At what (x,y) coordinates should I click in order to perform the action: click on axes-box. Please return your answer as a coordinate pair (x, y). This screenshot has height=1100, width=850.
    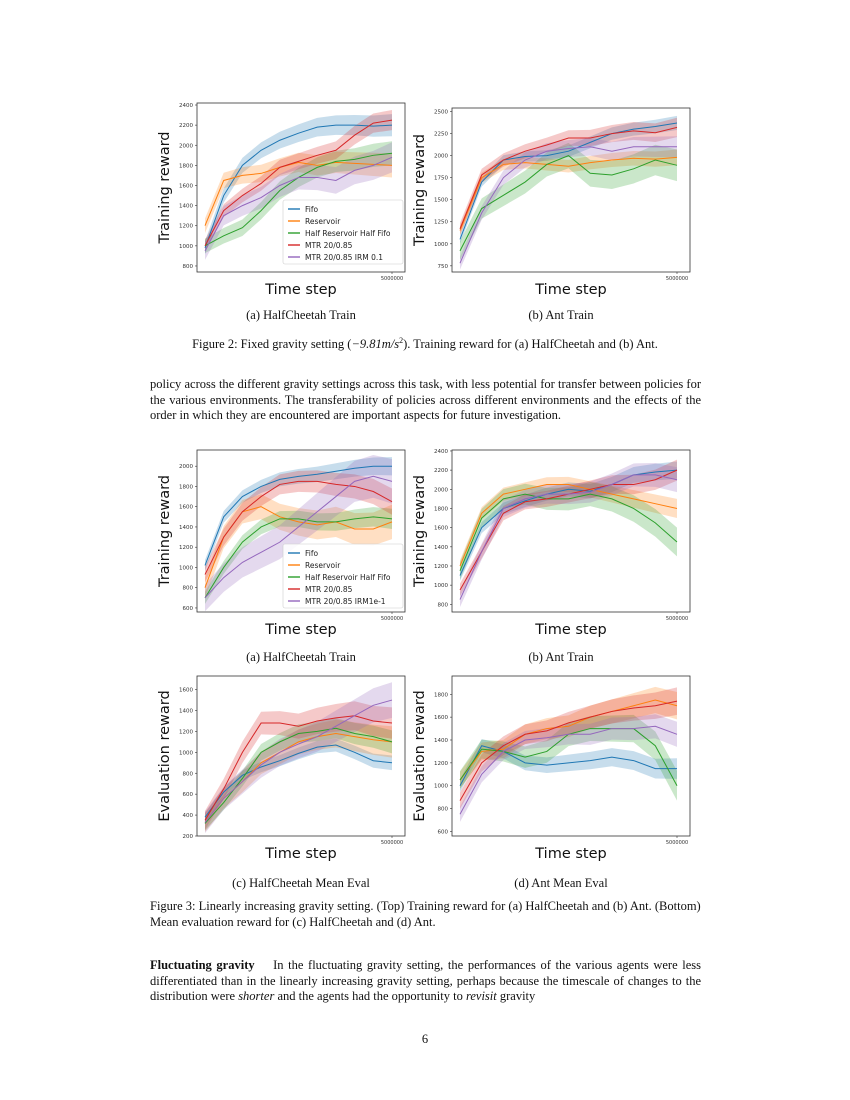
    Looking at the image, I should click on (301, 187).